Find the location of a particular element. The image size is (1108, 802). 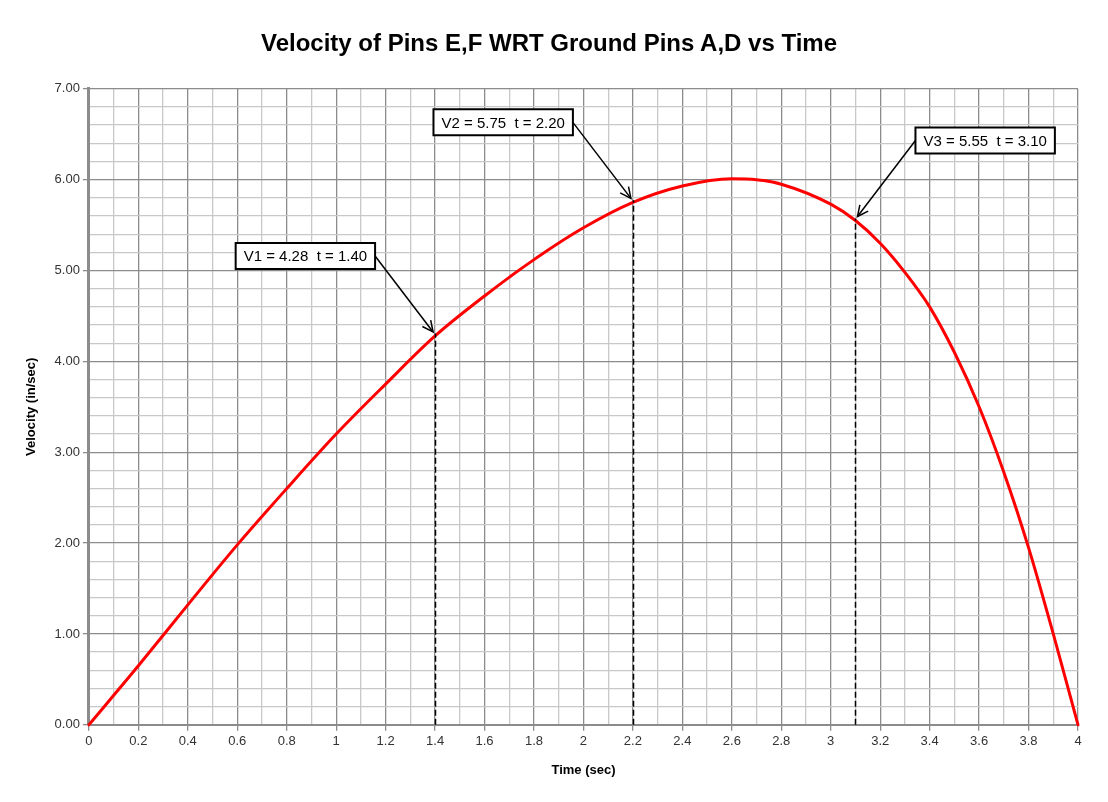

x-tick-label: 2.6 is located at coordinates (731, 741).